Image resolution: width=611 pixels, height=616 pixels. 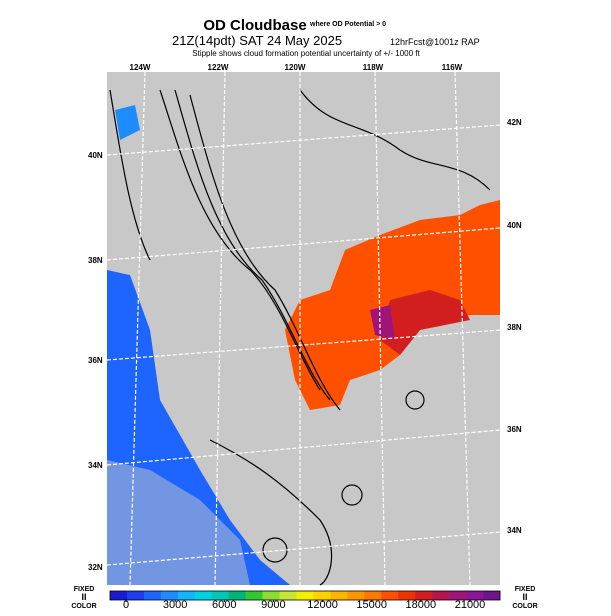 I want to click on time: 21Z(14pdt) SAT 24 May 2025, so click(x=257, y=40).